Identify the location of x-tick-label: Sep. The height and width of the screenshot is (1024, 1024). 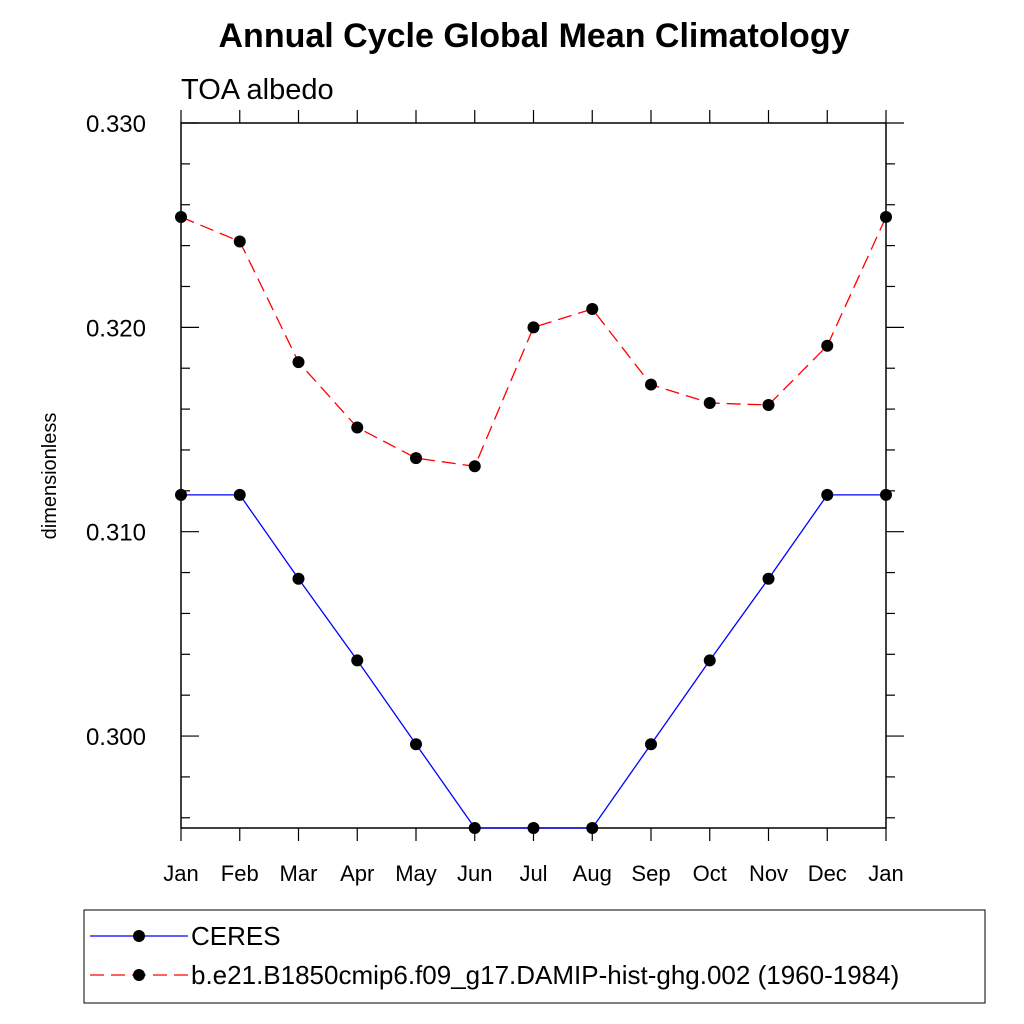
(650, 873).